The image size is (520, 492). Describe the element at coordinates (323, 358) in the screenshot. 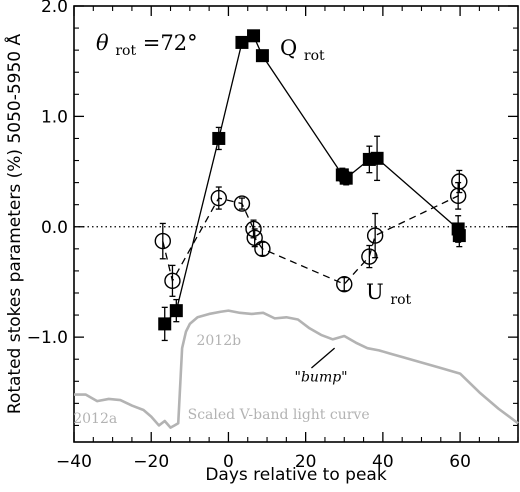

I see `bump-pointer-line` at that location.